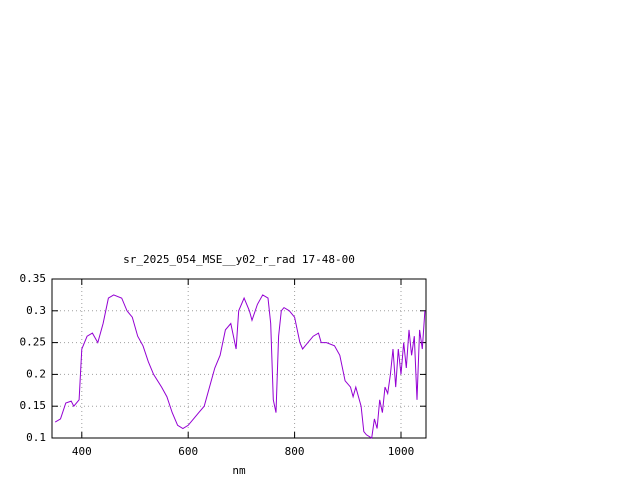 This screenshot has width=640, height=480. Describe the element at coordinates (36, 437) in the screenshot. I see `y-tick-label: 0.1` at that location.